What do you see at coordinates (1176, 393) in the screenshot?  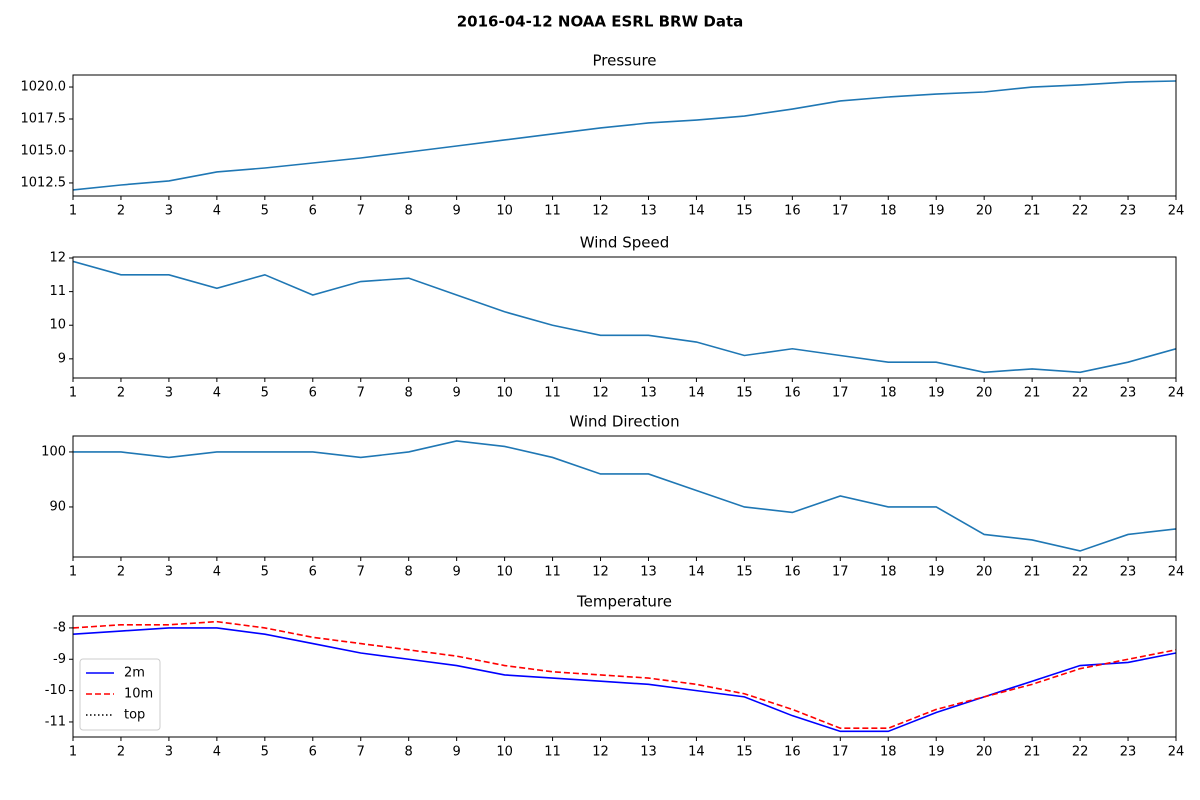 I see `x-tick-label: 24` at bounding box center [1176, 393].